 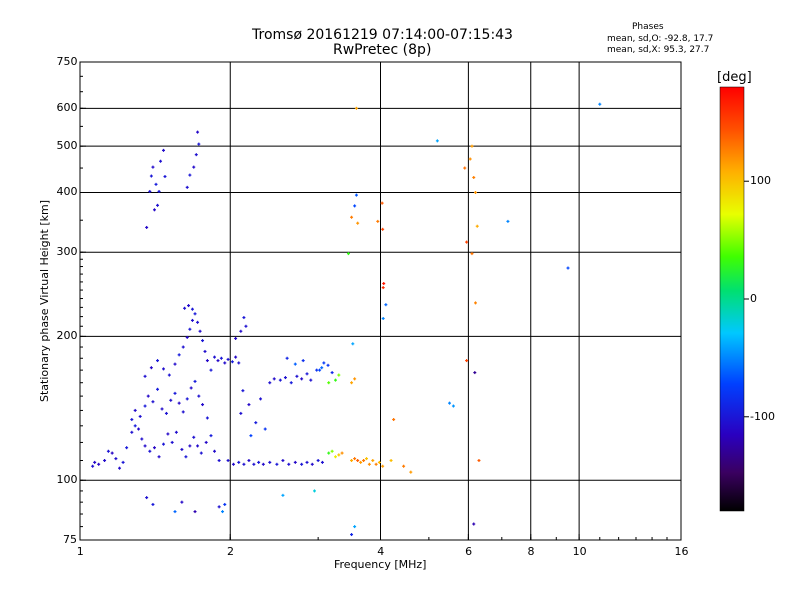 What do you see at coordinates (762, 416) in the screenshot?
I see `colorbar-tick-label: -100` at bounding box center [762, 416].